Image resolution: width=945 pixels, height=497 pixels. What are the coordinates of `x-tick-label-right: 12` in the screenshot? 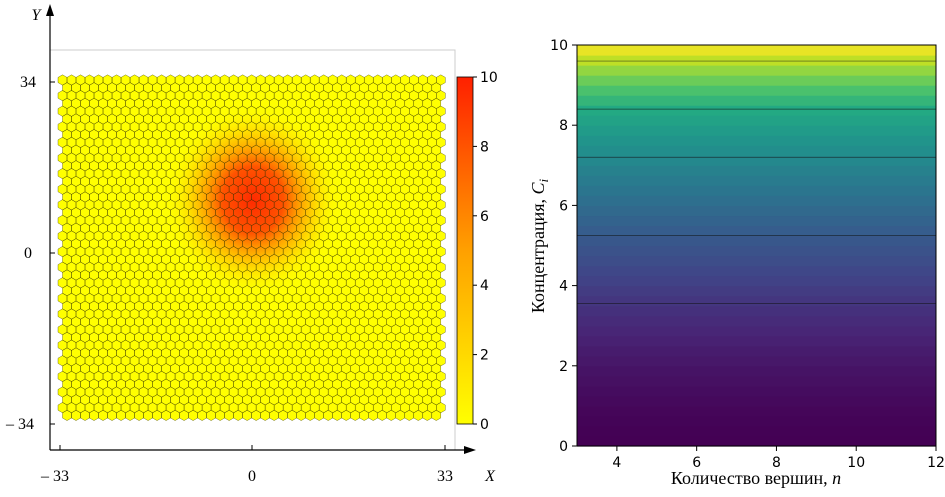 It's located at (936, 463).